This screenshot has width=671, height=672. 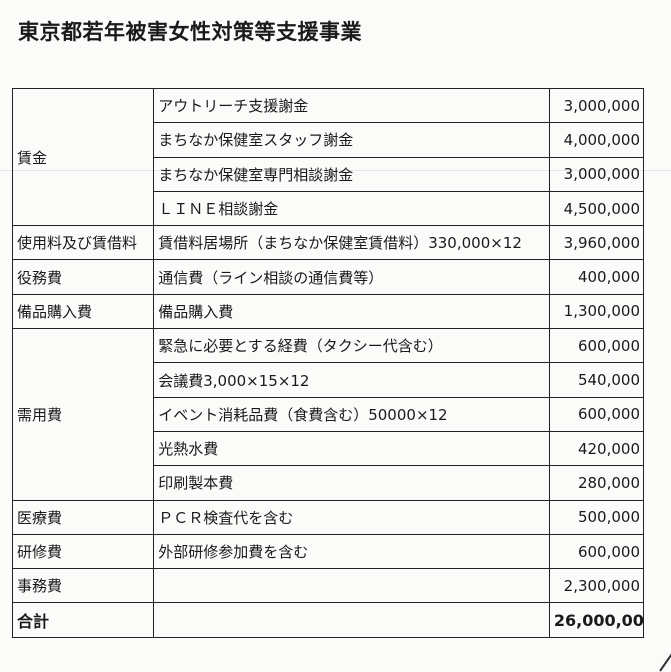 I want to click on description-cell: 賃借料居場所（まちなか保健室賃借料）330,000×12, so click(x=351, y=243).